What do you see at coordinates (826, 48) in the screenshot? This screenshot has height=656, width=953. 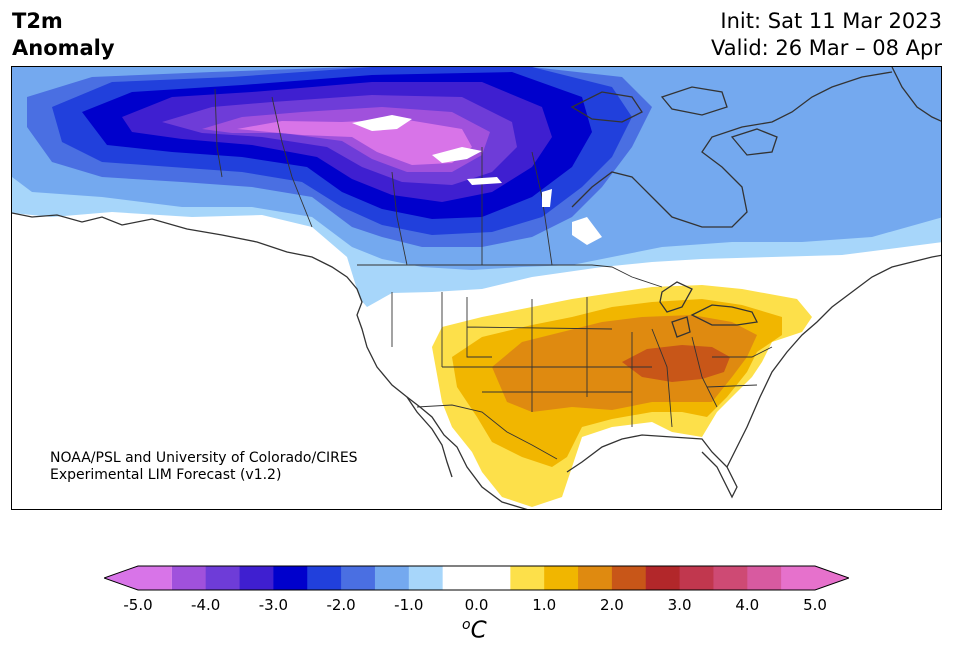 I see `valid-date-label: Valid: 26 Mar – 08 Apr` at bounding box center [826, 48].